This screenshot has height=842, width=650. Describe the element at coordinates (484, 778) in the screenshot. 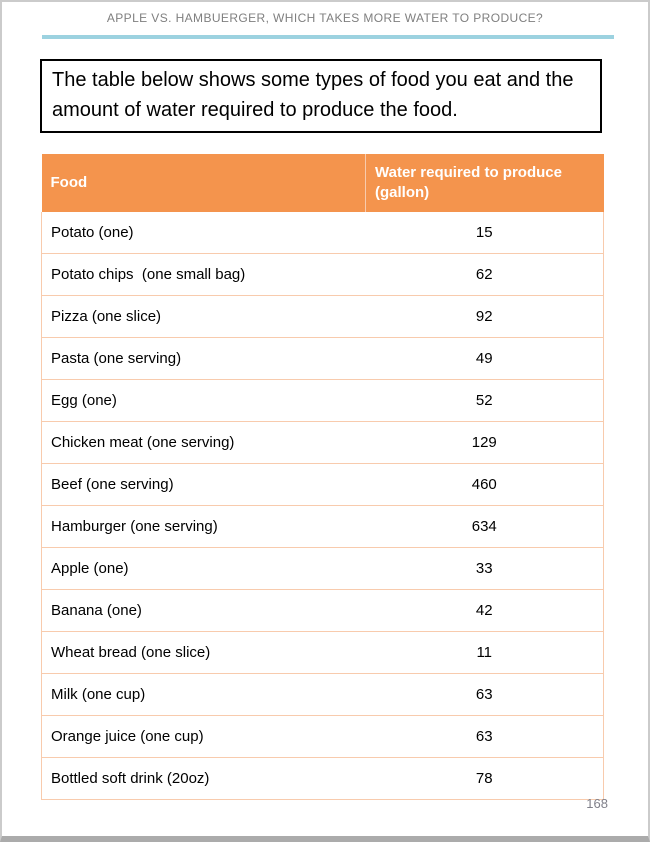

I see `water-value-cell: 78` at that location.